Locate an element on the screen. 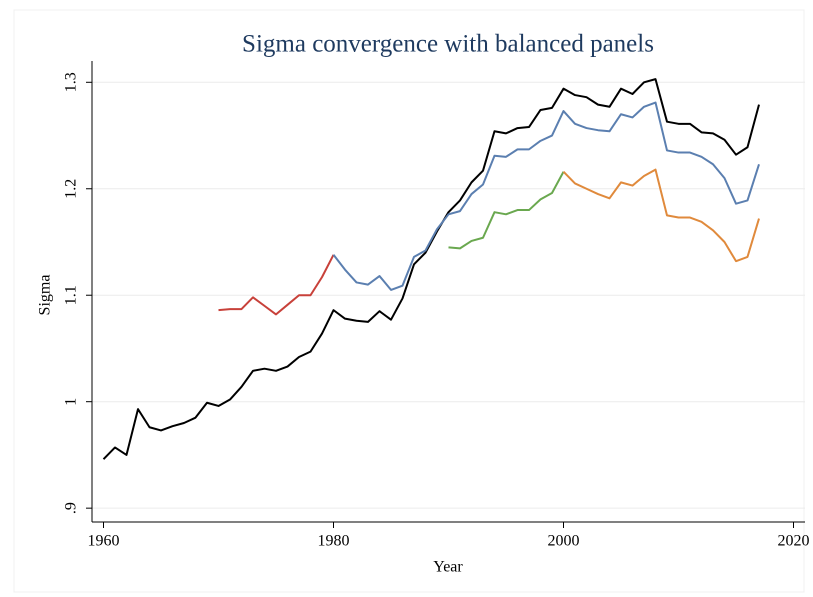 This screenshot has height=597, width=813. x-tick-label: 2020 is located at coordinates (794, 541).